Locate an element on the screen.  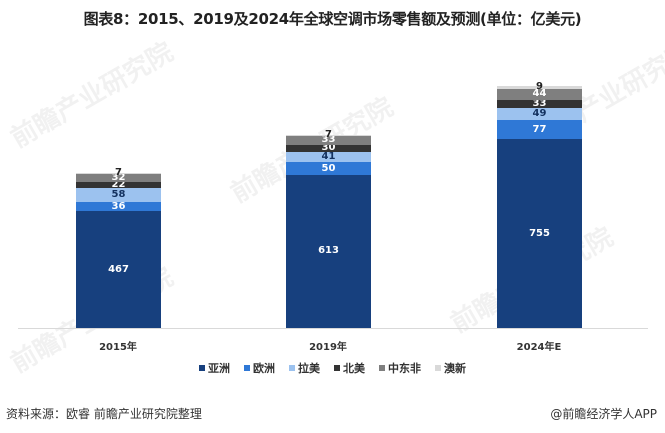
bar-segment: 44 is located at coordinates (539, 94).